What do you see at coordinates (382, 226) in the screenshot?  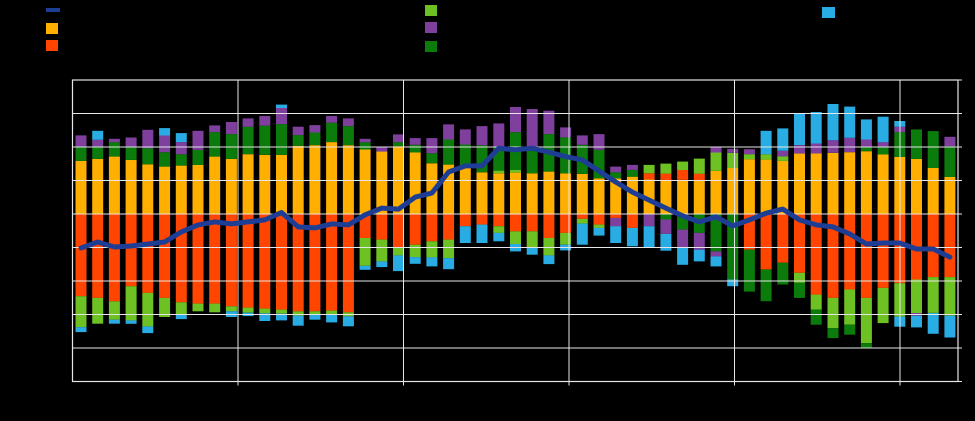 I see `bar-18-neg-red` at bounding box center [382, 226].